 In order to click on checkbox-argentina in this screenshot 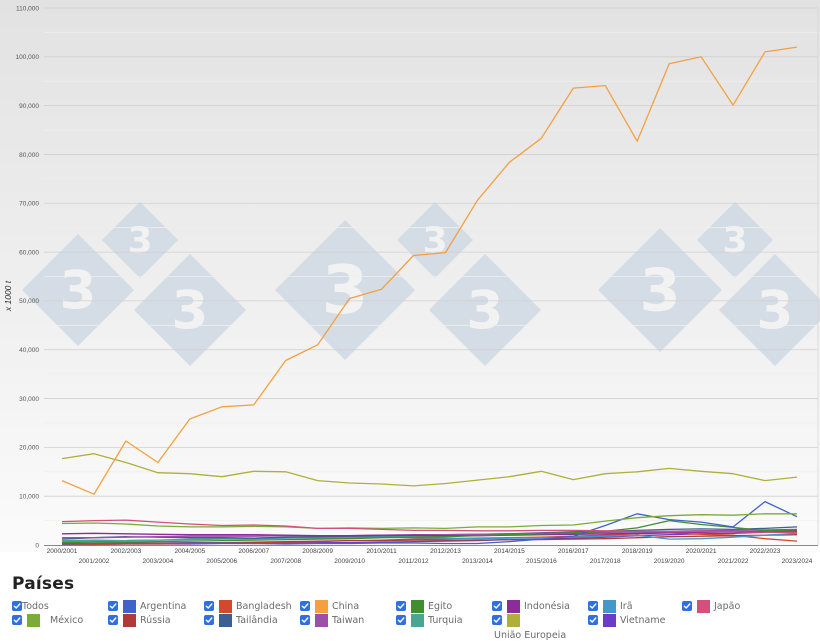, I will do `click(113, 606)`.